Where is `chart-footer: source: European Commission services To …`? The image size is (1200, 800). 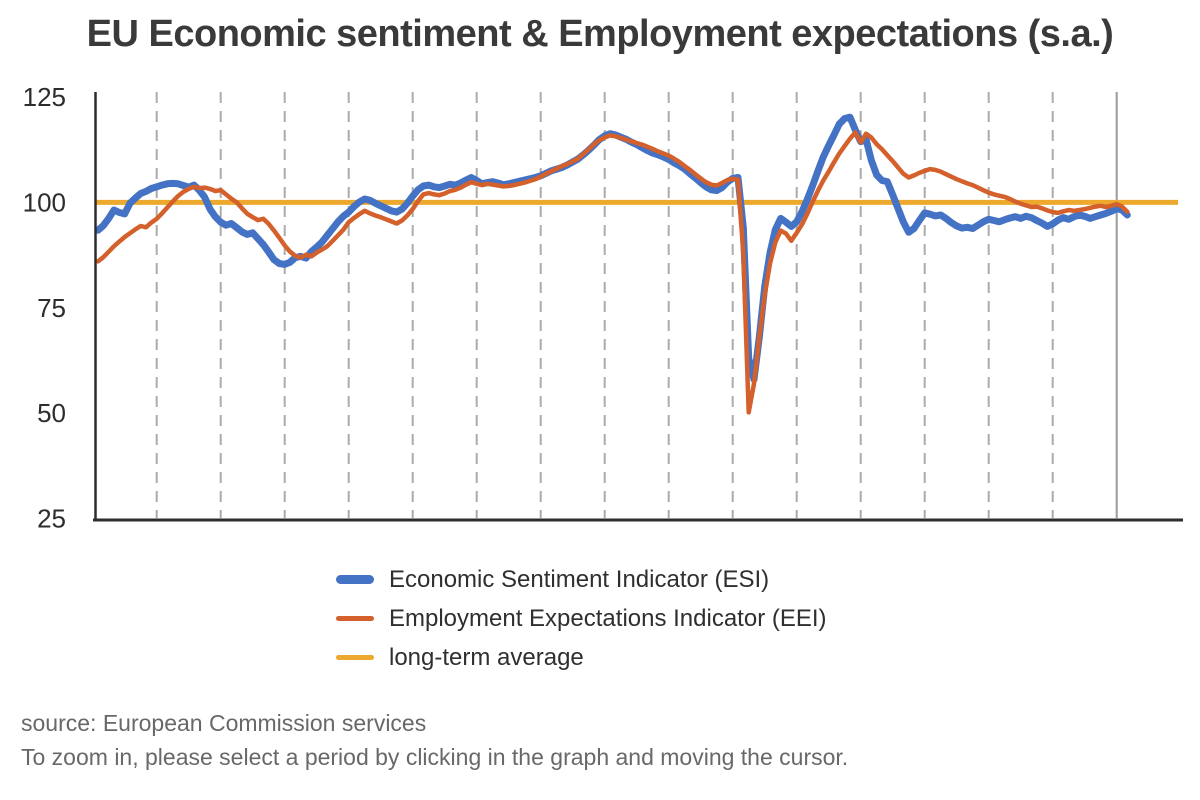
chart-footer: source: European Commission services To … is located at coordinates (434, 740).